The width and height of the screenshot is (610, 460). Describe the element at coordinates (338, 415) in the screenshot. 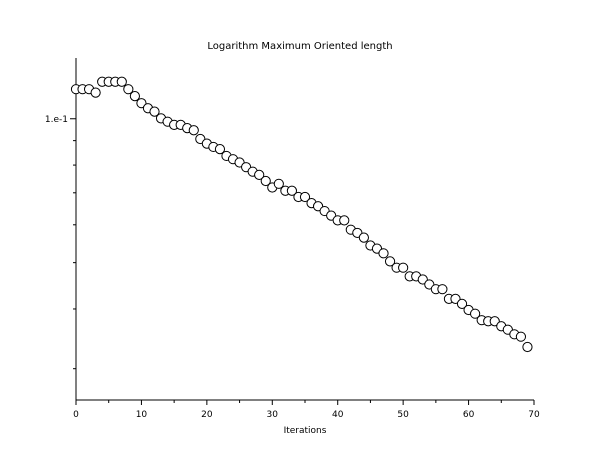

I see `x-tick-label: 40` at that location.